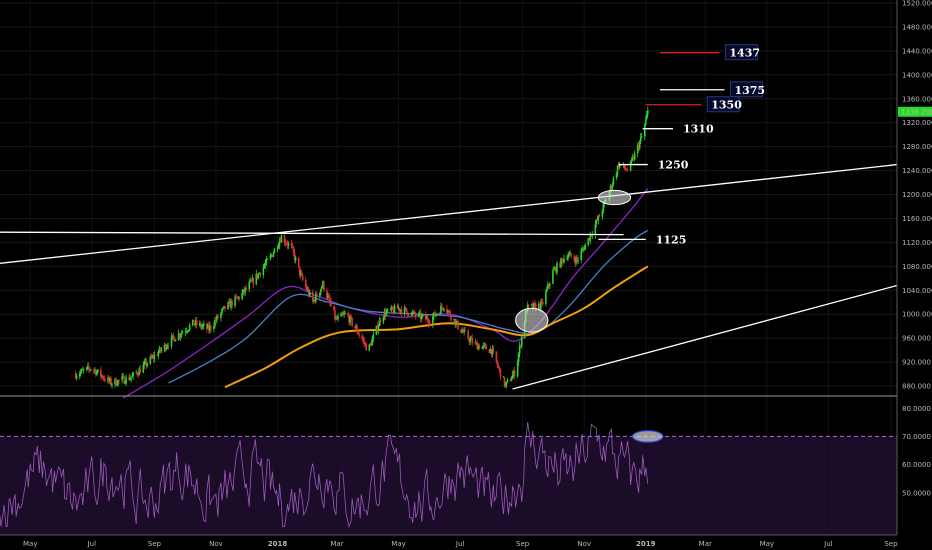 This screenshot has height=550, width=932. What do you see at coordinates (917, 195) in the screenshot?
I see `y-tick-label: 1200.000` at bounding box center [917, 195].